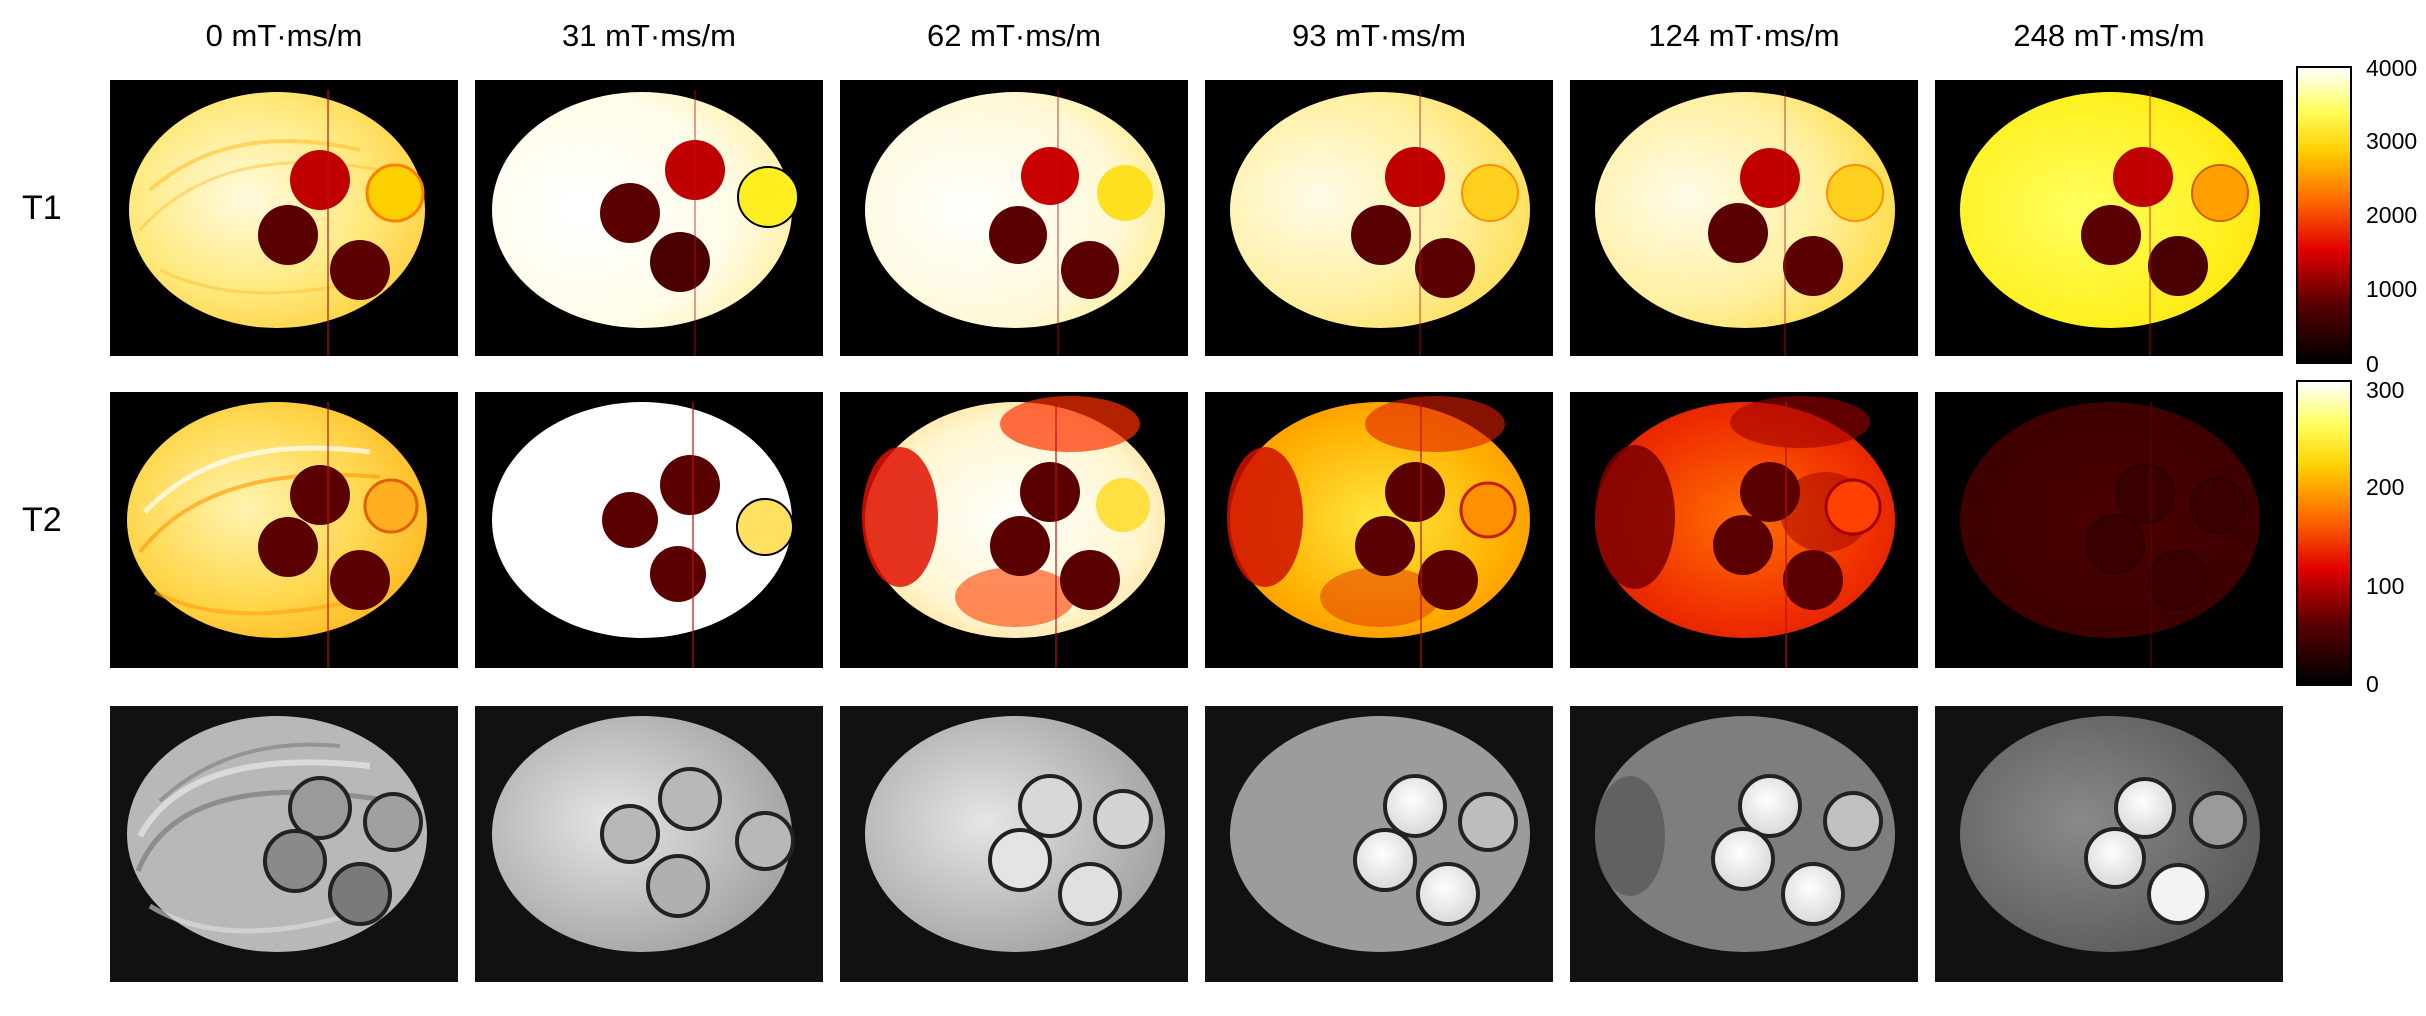  Describe the element at coordinates (2109, 35) in the screenshot. I see `column-header-248: 248 mT·ms/m` at that location.